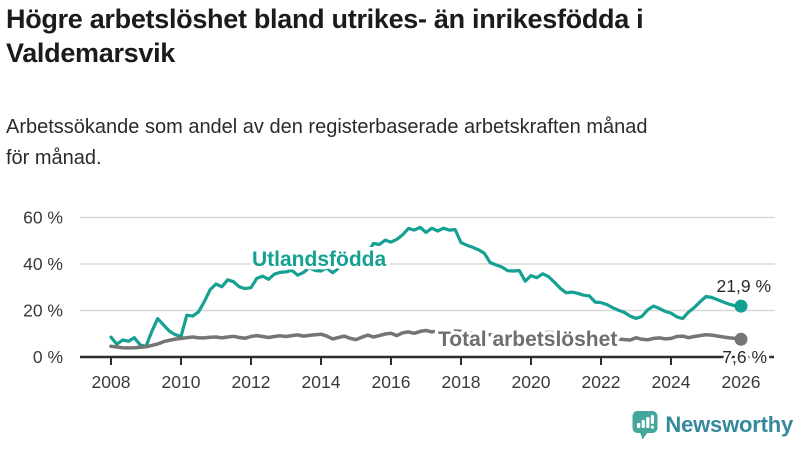 This screenshot has height=450, width=800. I want to click on brand-footer: Newsworthy, so click(712, 425).